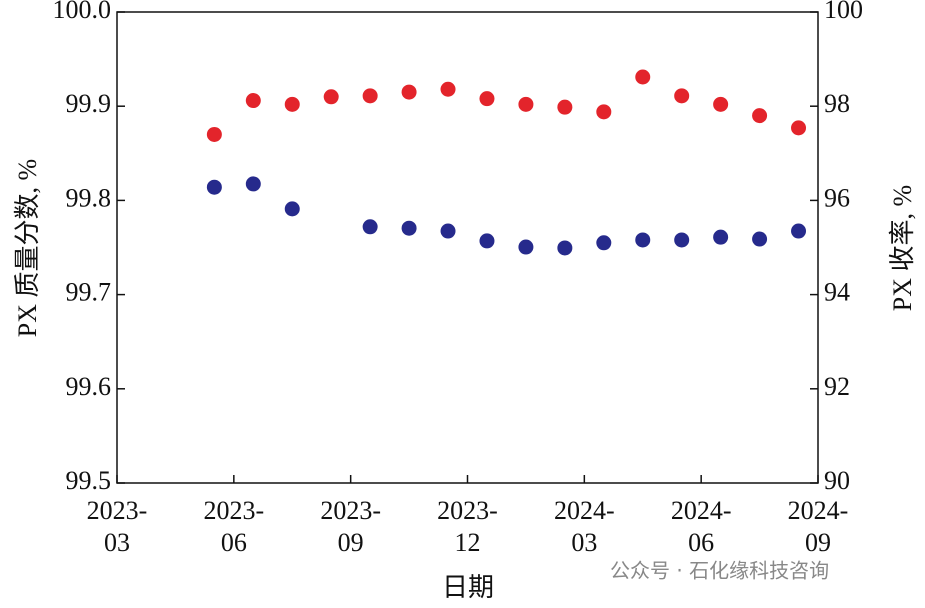  Describe the element at coordinates (89, 386) in the screenshot. I see `y-tick-label: 99.6` at that location.